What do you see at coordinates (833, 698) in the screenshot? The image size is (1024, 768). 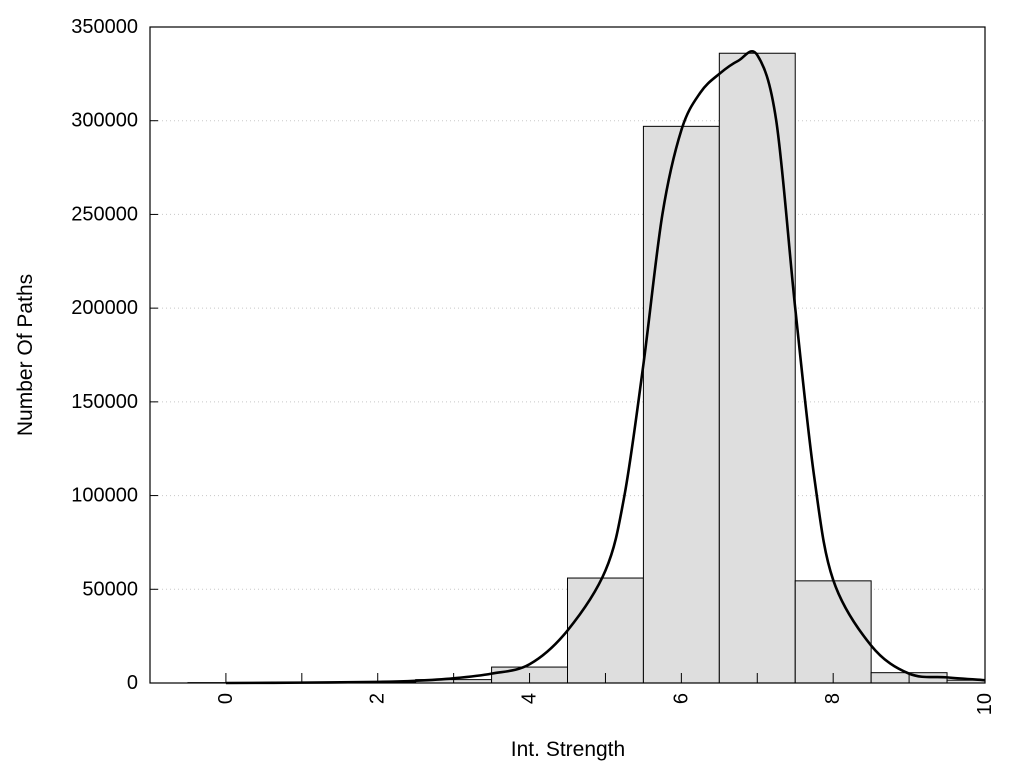 I see `x-tick-label: 8` at bounding box center [833, 698].